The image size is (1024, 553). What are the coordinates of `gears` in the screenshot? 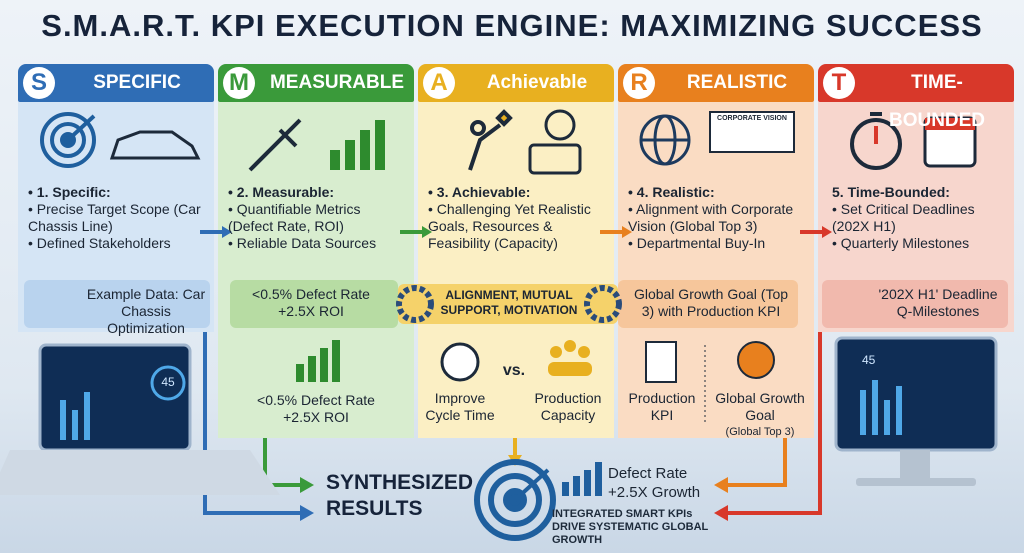 It's located at (509, 304).